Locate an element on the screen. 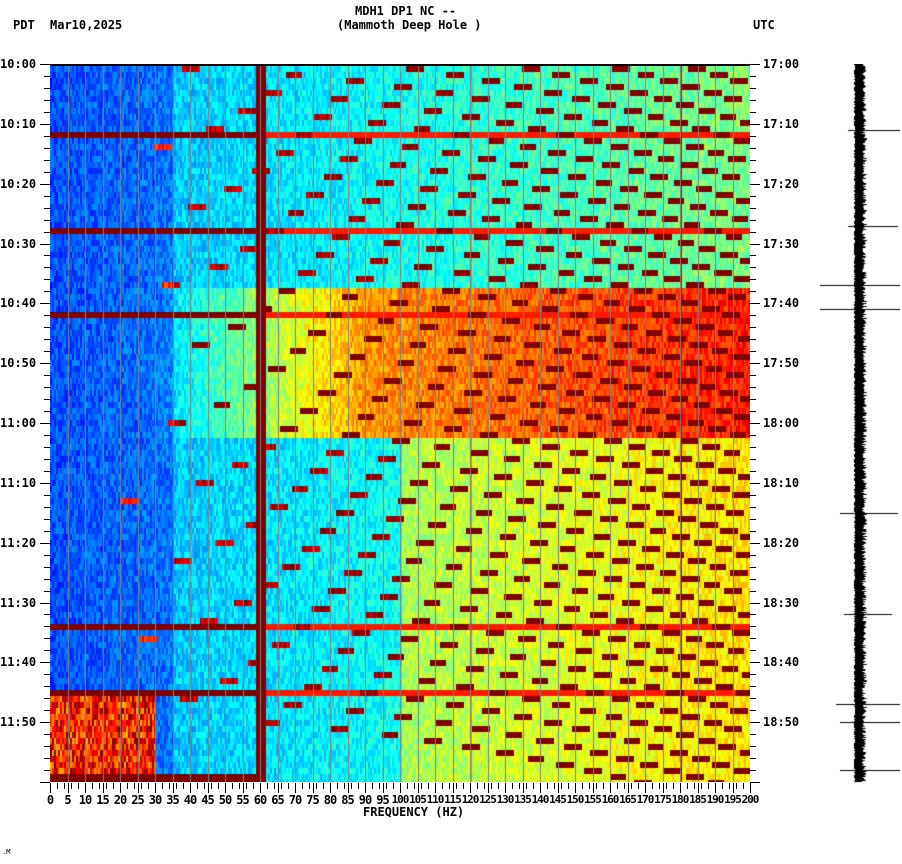 The image size is (902, 864). x-tick-label: 35 is located at coordinates (172, 800).